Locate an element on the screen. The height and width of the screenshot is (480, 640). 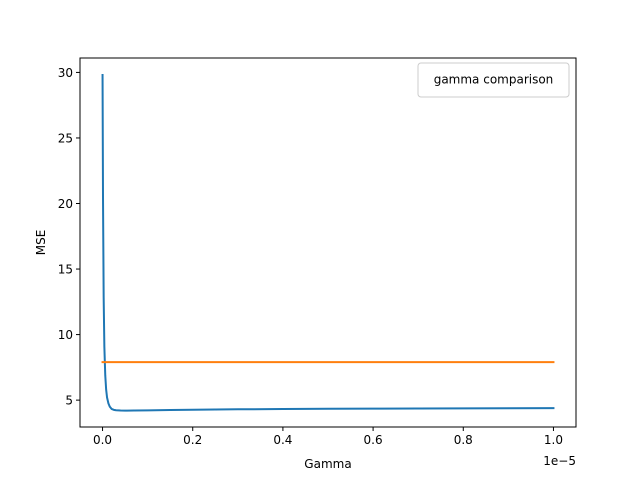
x-tick-label: 0.6 is located at coordinates (373, 440).